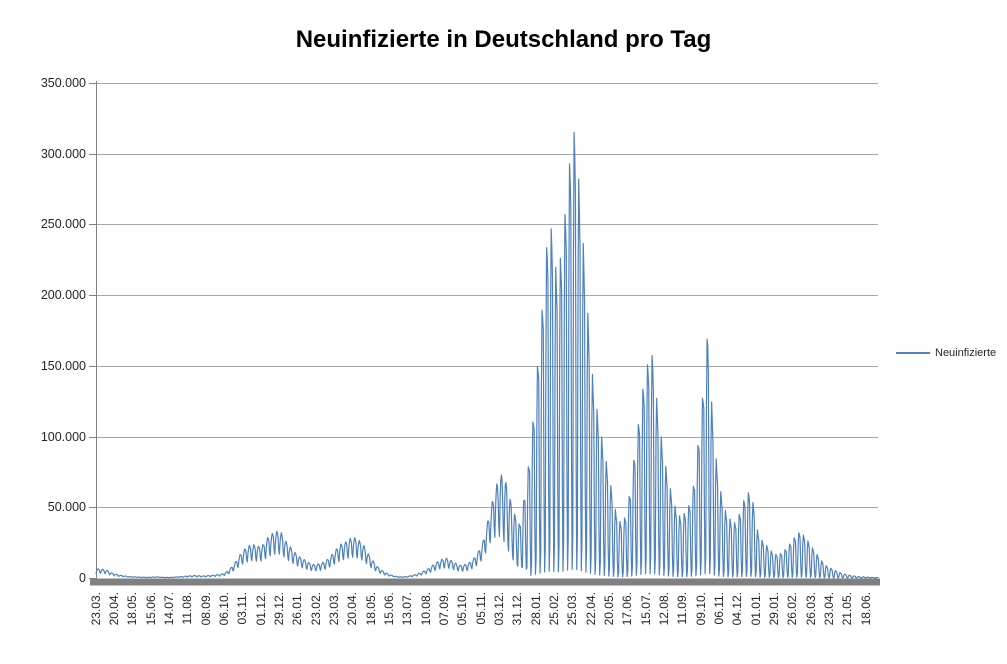  I want to click on chart-title: Neuinfizierte in Deutschland pro Tag, so click(503, 39).